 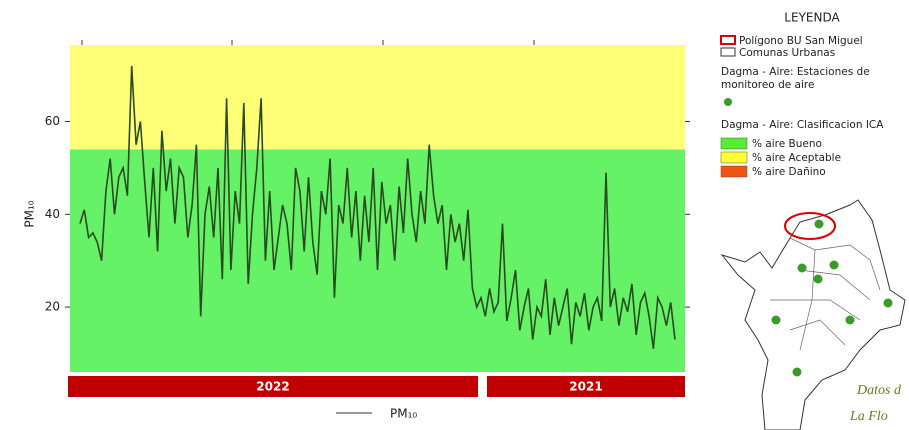 What do you see at coordinates (879, 390) in the screenshot?
I see `map-note: Datos d` at bounding box center [879, 390].